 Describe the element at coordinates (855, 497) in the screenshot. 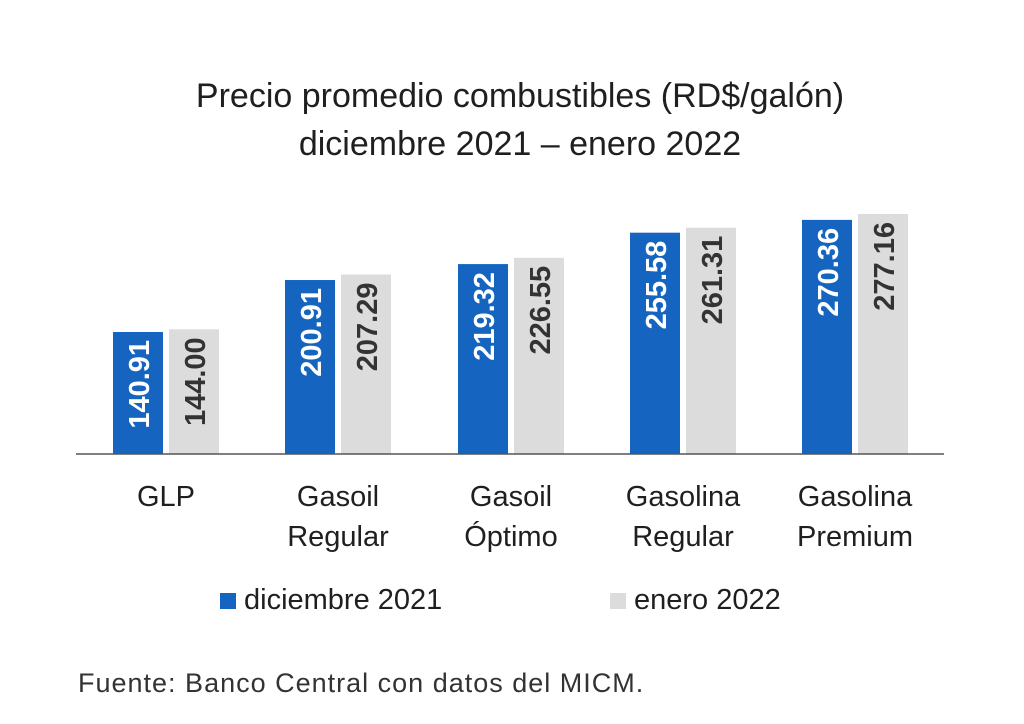

I see `category-label-4-line-0: Gasolina` at that location.